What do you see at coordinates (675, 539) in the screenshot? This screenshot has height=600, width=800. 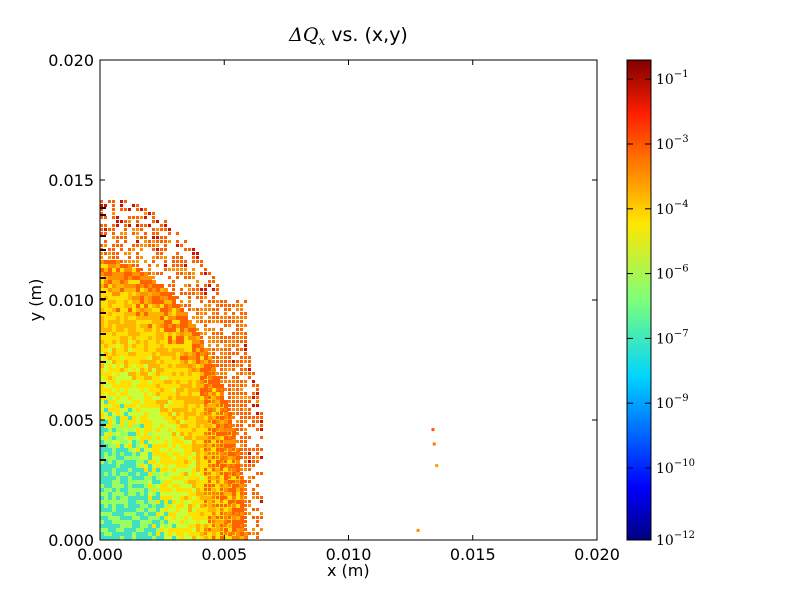 I see `colorbar-label: 10⁻¹²` at bounding box center [675, 539].